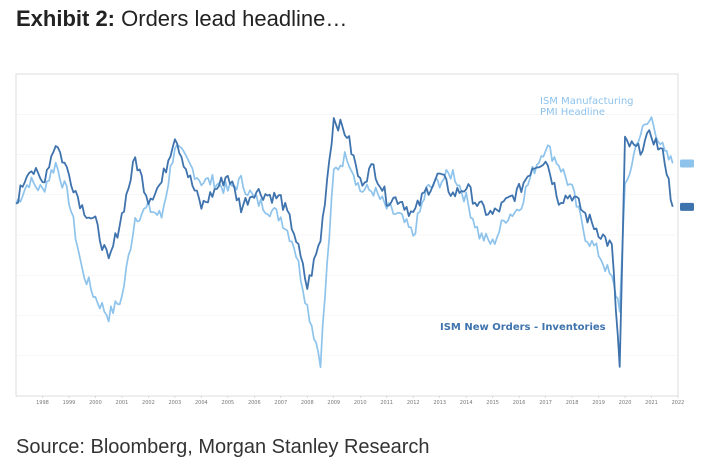 The width and height of the screenshot is (728, 470). I want to click on exhibit-number: Exhibit 2:, so click(66, 18).